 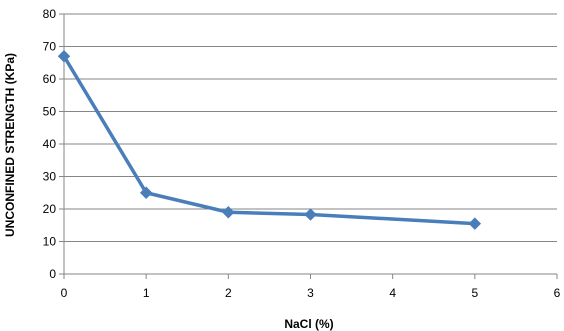 What do you see at coordinates (50, 47) in the screenshot?
I see `y-tick-label: 70` at bounding box center [50, 47].